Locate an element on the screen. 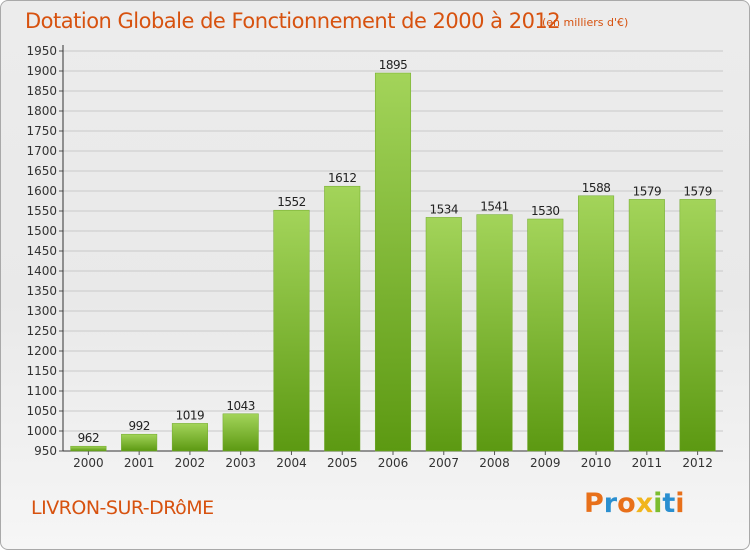  x-tick-label-2003: 2003 is located at coordinates (240, 463).